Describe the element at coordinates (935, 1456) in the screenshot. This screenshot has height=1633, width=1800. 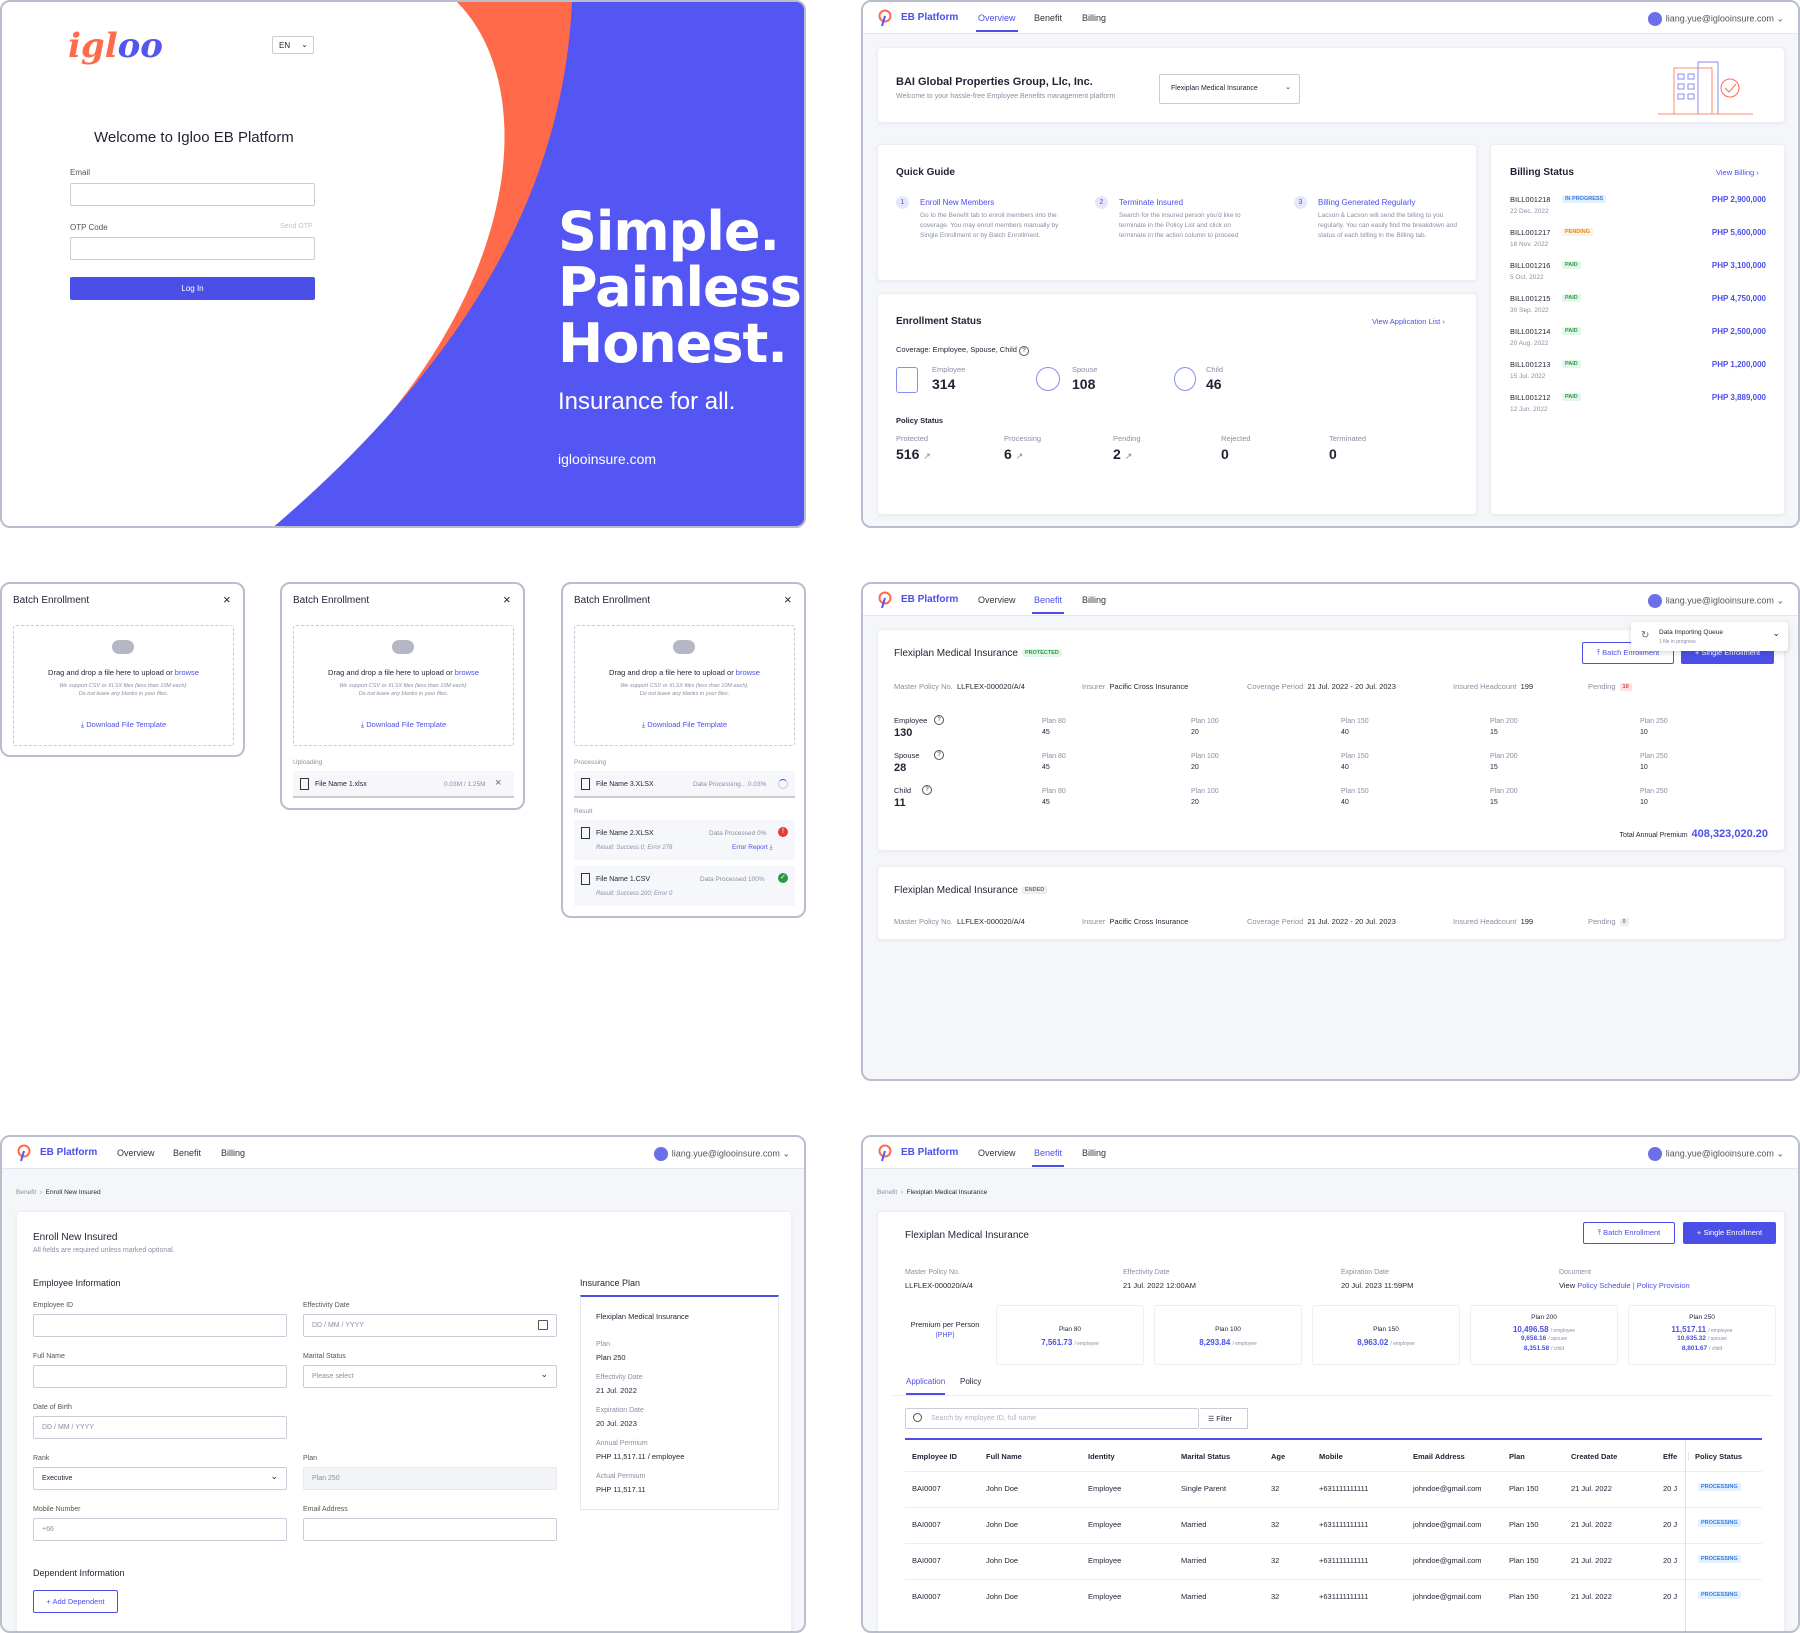
I see `column-header: Employee ID` at that location.